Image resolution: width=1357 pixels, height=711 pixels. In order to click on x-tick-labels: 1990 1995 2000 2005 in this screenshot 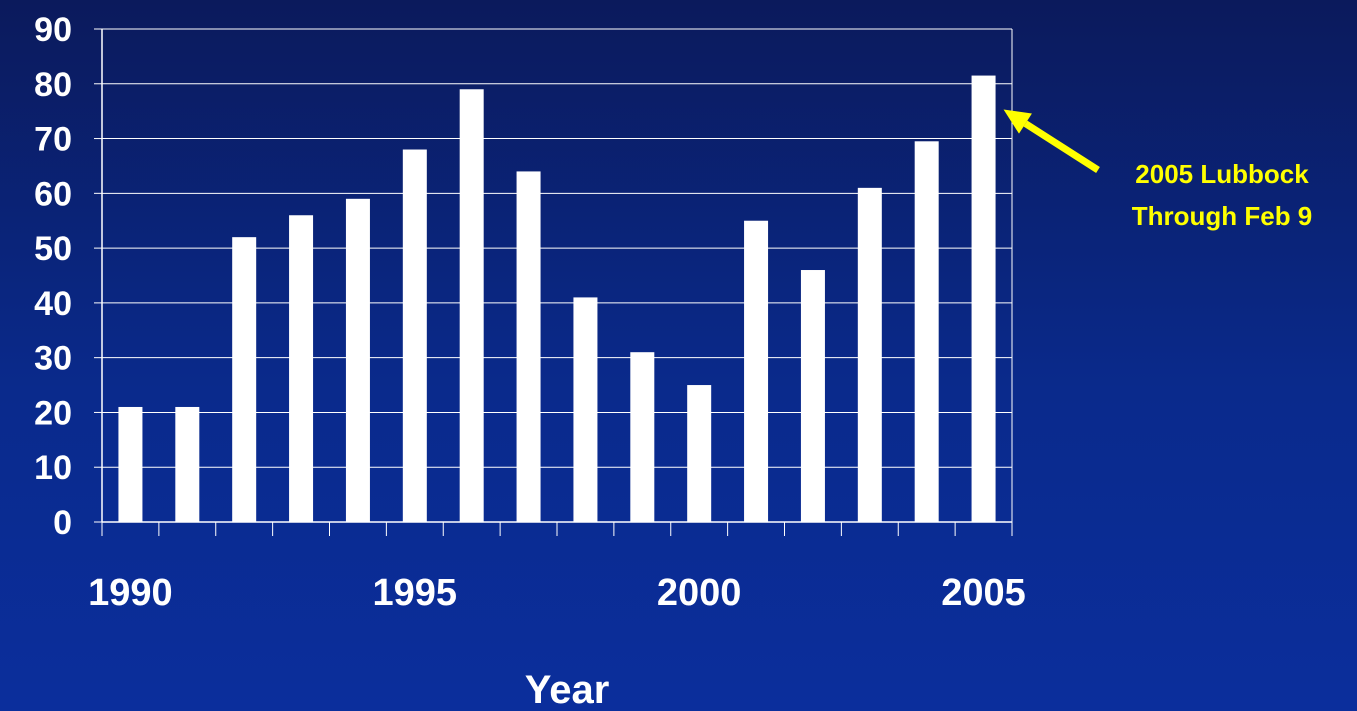, I will do `click(557, 593)`.